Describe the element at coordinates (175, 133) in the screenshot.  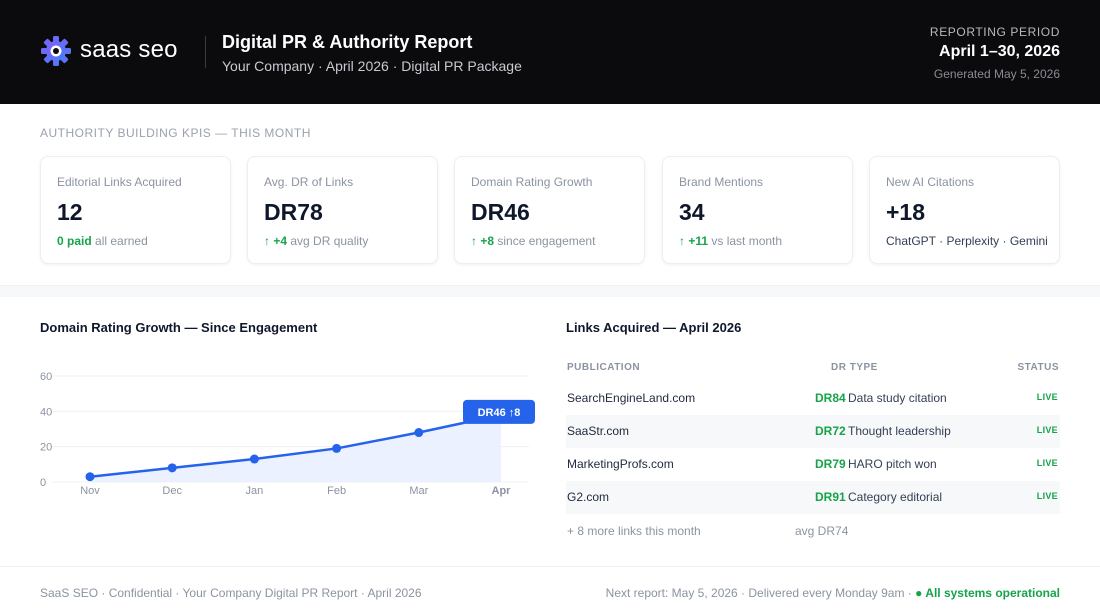
I see `kpi-section-label: AUTHORITY BUILDING KPIS — THIS MONTH` at that location.